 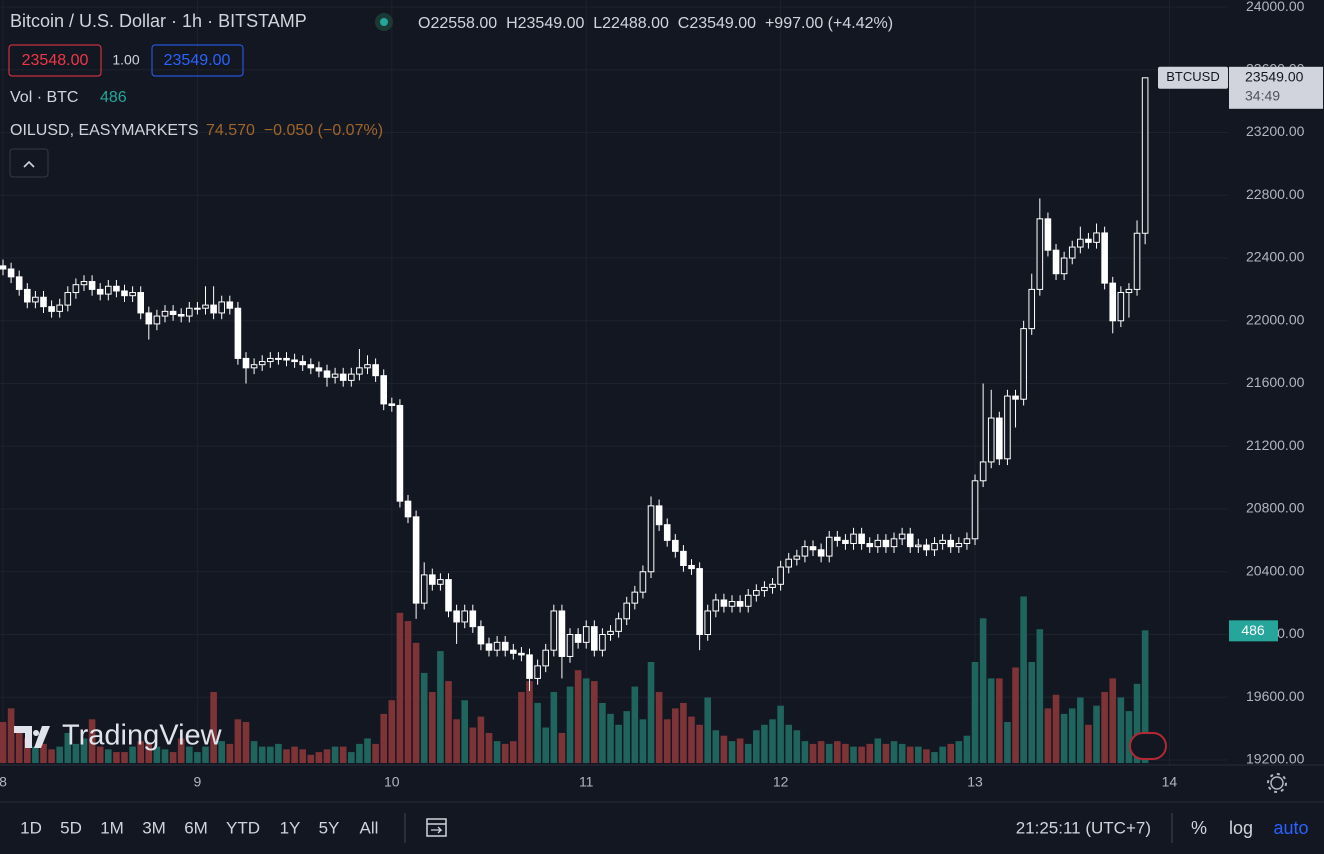 What do you see at coordinates (196, 827) in the screenshot?
I see `range-button: 6M` at bounding box center [196, 827].